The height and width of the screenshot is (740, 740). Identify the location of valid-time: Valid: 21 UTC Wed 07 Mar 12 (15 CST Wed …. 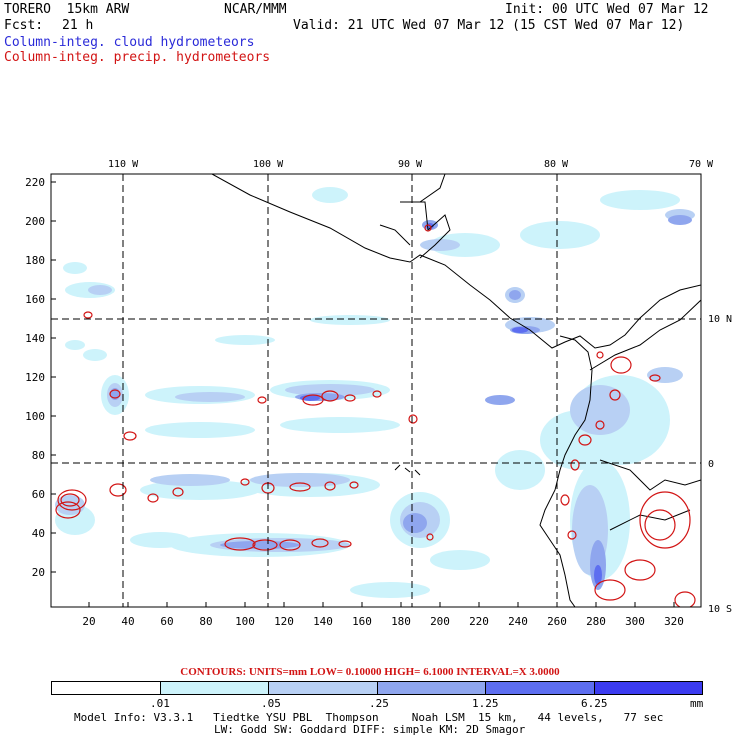
(489, 25).